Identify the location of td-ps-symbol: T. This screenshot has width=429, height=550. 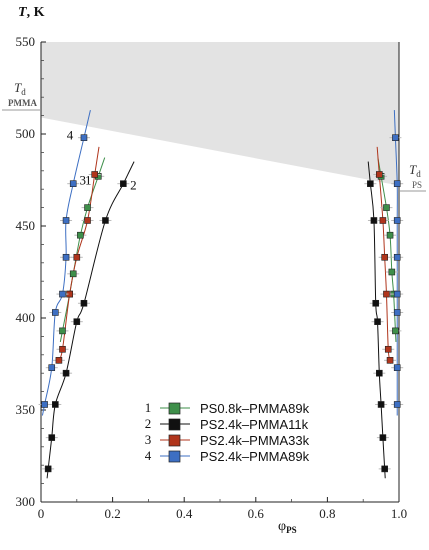
(413, 169).